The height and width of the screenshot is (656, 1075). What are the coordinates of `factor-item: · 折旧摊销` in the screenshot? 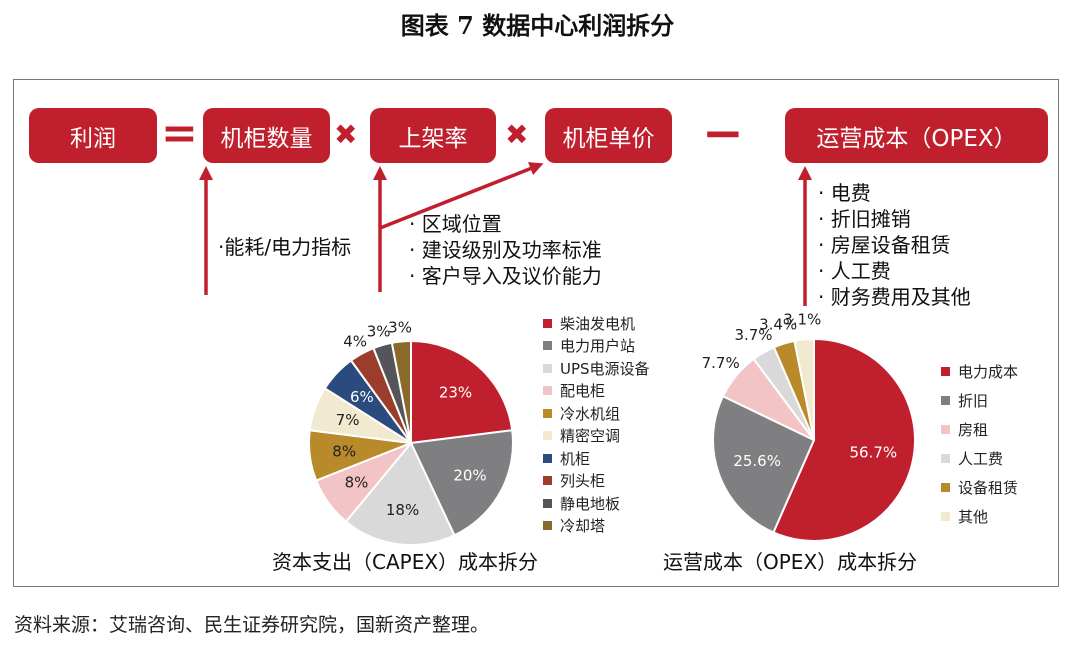 It's located at (864, 219).